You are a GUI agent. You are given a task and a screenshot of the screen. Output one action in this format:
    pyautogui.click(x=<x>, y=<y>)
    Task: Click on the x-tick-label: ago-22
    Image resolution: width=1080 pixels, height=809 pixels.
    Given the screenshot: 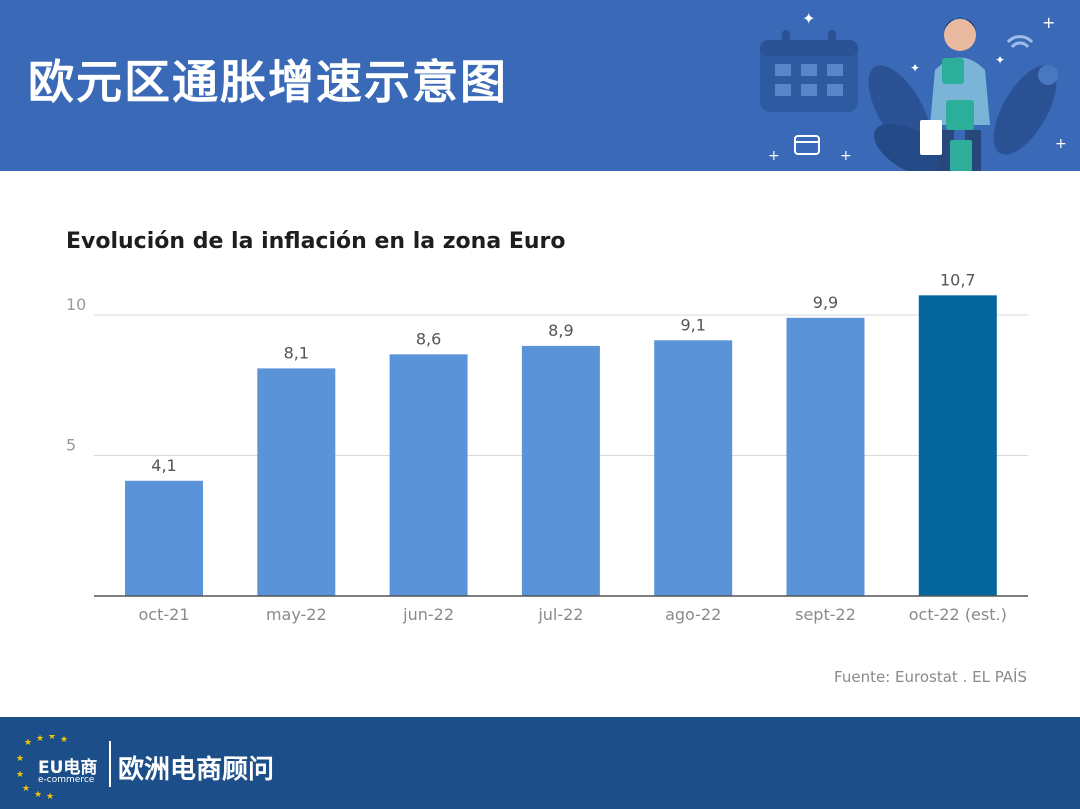 What is the action you would take?
    pyautogui.click(x=693, y=614)
    